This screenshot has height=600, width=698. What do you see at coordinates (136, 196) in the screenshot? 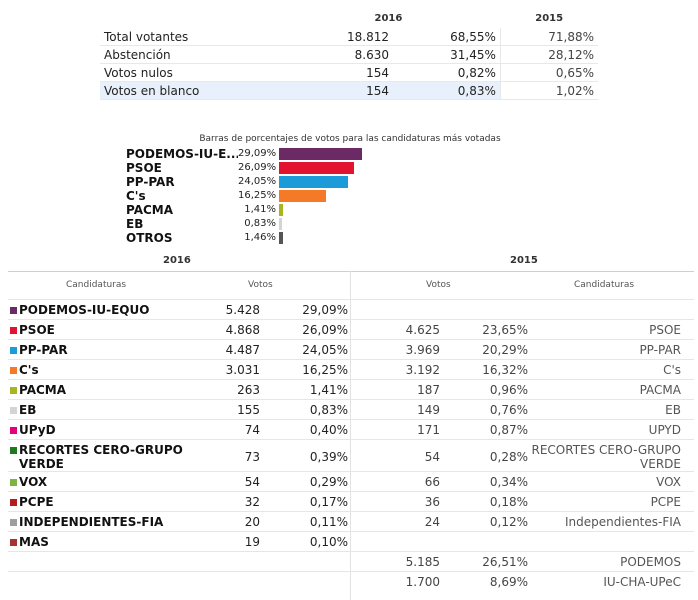
I see `bar-label: C's` at bounding box center [136, 196].